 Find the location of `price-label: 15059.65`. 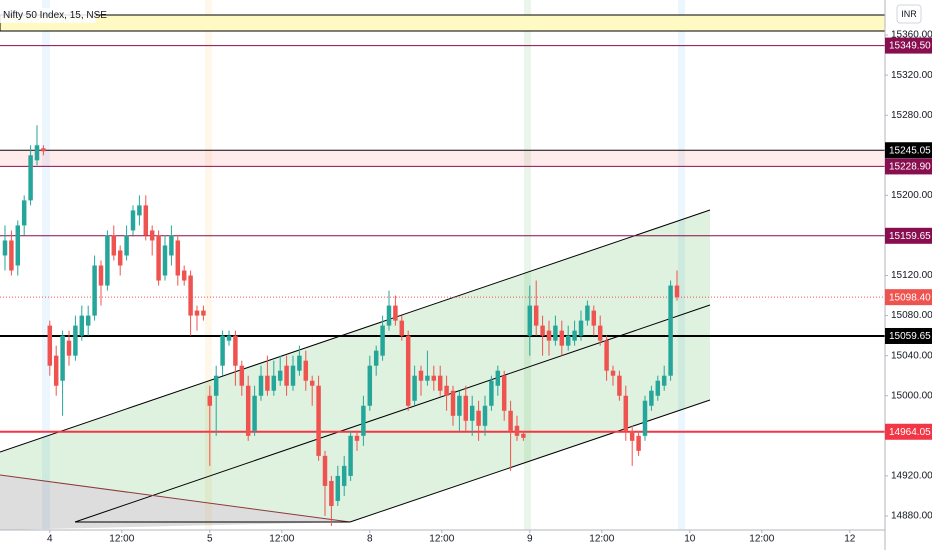

price-label: 15059.65 is located at coordinates (910, 336).